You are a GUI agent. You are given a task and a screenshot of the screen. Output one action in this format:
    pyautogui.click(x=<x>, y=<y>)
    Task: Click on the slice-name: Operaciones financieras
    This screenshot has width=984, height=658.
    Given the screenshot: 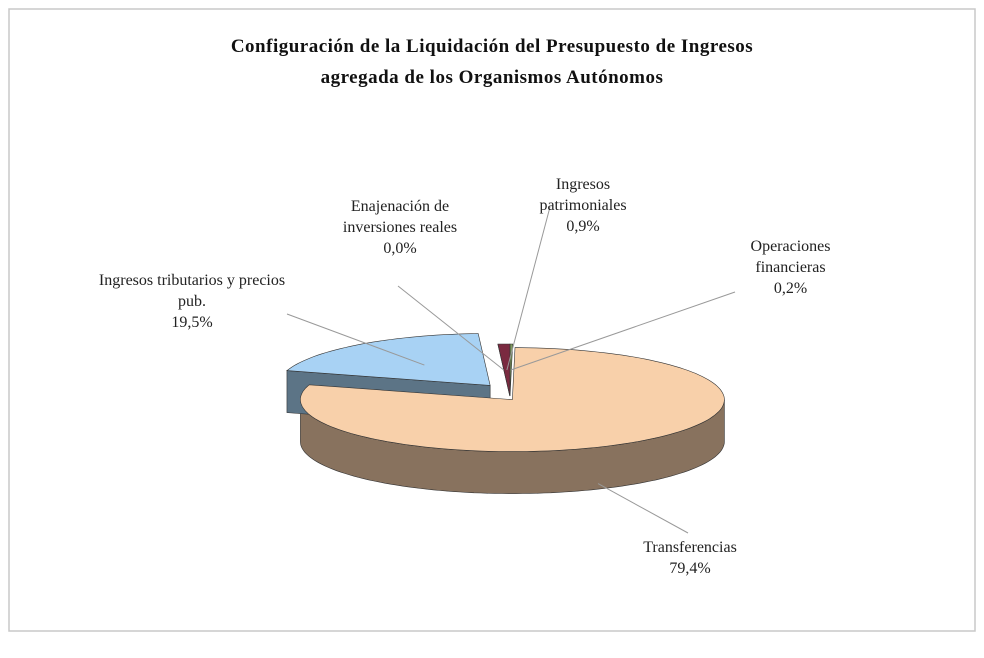 What is the action you would take?
    pyautogui.click(x=790, y=257)
    